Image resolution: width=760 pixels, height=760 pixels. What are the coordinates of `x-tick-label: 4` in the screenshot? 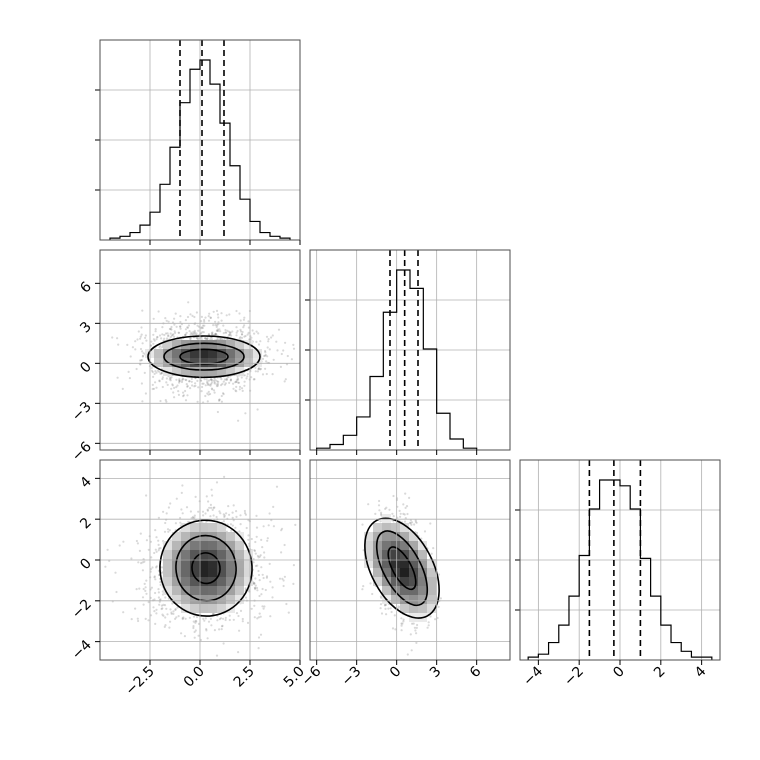 It's located at (701, 672).